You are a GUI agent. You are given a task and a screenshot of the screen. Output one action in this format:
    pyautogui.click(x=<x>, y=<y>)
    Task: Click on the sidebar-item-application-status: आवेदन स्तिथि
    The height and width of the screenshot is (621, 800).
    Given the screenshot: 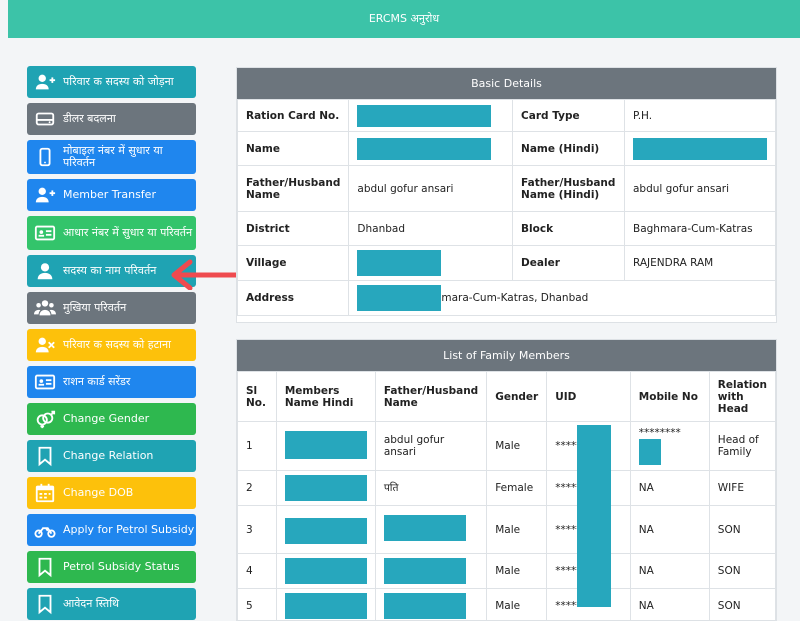 What is the action you would take?
    pyautogui.click(x=111, y=604)
    